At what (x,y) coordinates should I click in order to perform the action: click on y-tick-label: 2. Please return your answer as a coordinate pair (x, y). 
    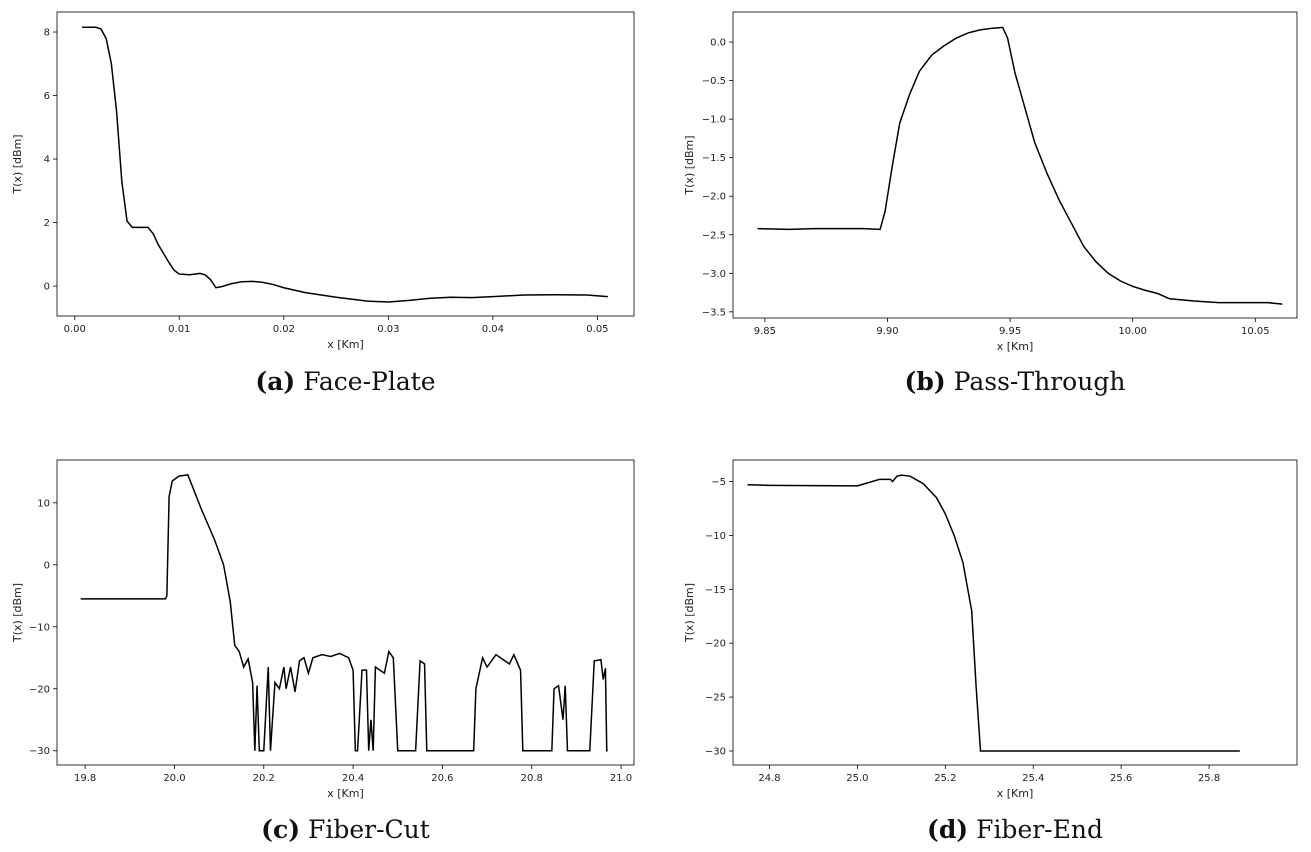
    Looking at the image, I should click on (47, 223).